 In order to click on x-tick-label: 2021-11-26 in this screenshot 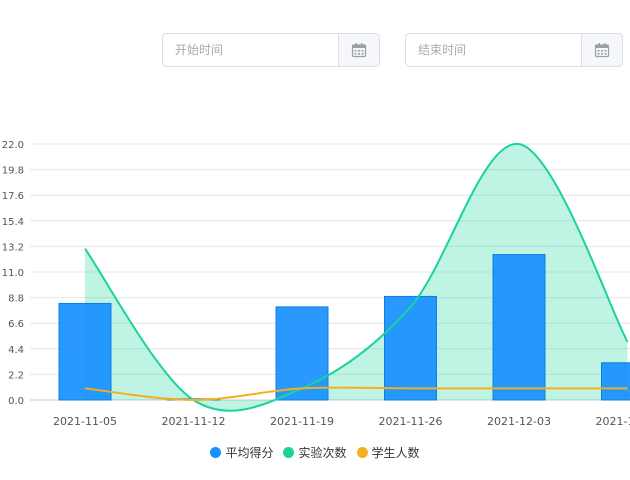, I will do `click(411, 421)`.